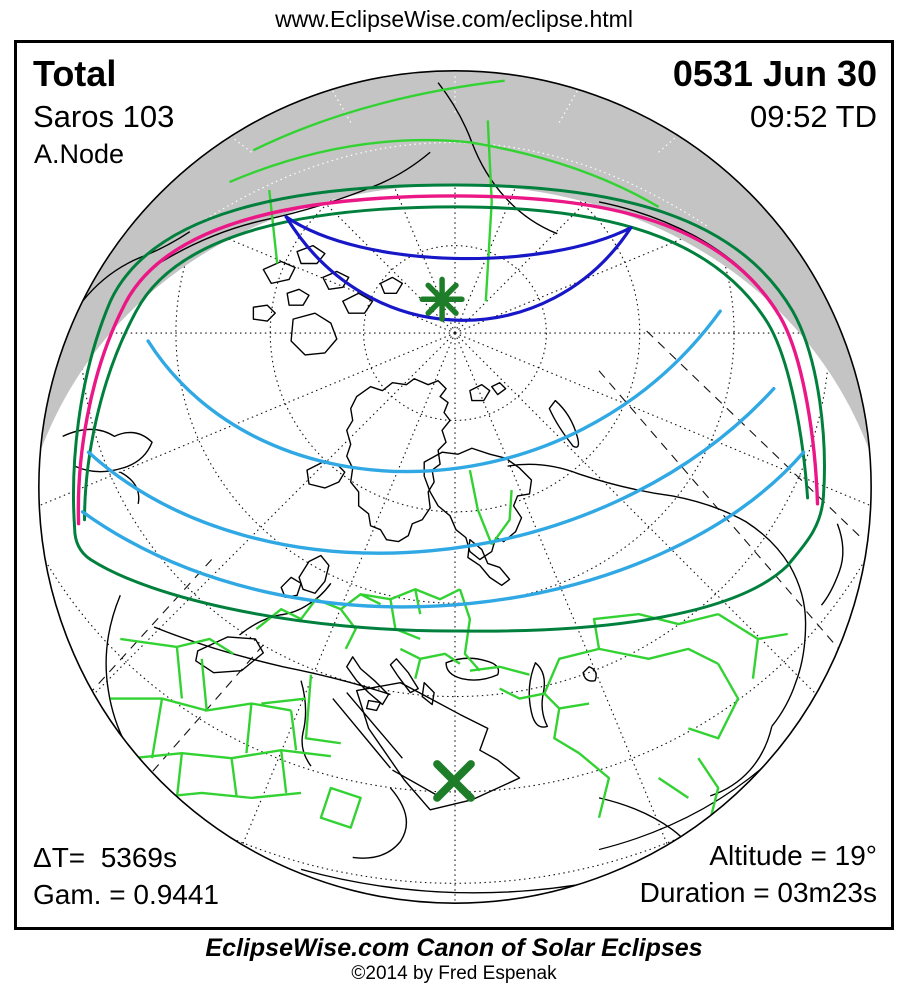 This screenshot has height=1004, width=908. What do you see at coordinates (490, 507) in the screenshot?
I see `border-scandinavia` at bounding box center [490, 507].